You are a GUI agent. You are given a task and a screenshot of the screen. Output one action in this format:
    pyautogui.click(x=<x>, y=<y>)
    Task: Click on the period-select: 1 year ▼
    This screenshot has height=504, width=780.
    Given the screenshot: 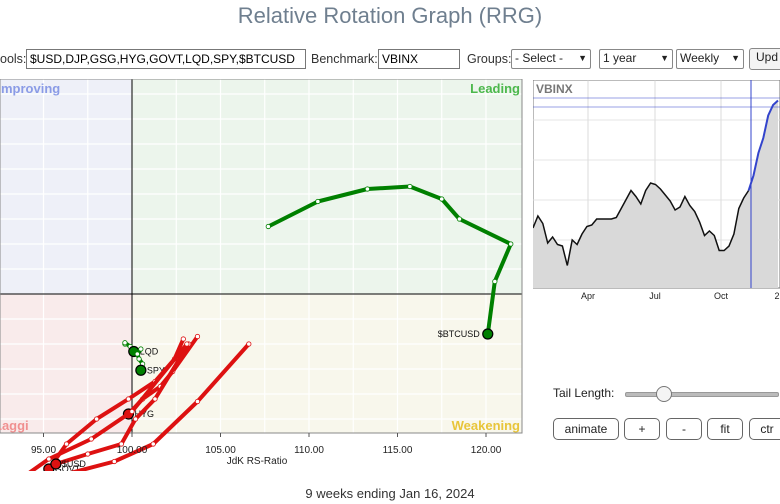 What is the action you would take?
    pyautogui.click(x=636, y=59)
    